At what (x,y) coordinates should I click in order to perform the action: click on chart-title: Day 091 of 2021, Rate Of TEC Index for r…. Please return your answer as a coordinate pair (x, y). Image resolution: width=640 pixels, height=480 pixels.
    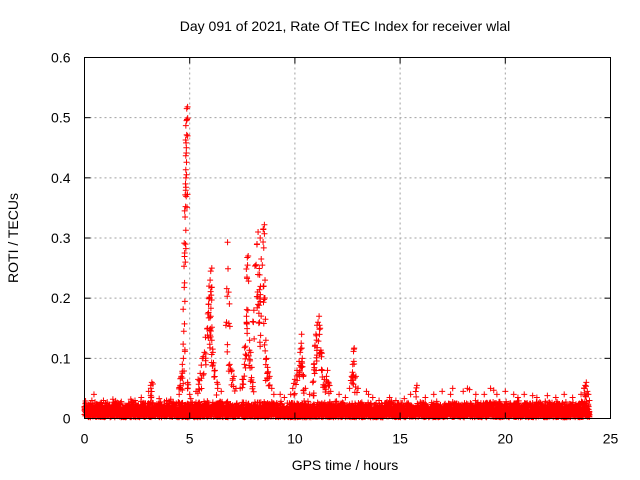
    Looking at the image, I should click on (345, 26).